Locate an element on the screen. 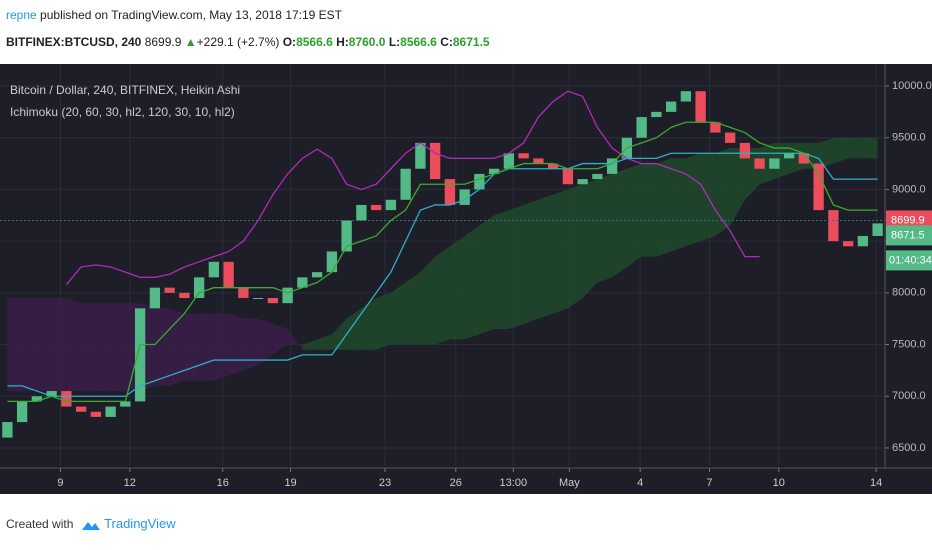  symbol: BITFINEX:BTCUSD, 240 is located at coordinates (74, 42).